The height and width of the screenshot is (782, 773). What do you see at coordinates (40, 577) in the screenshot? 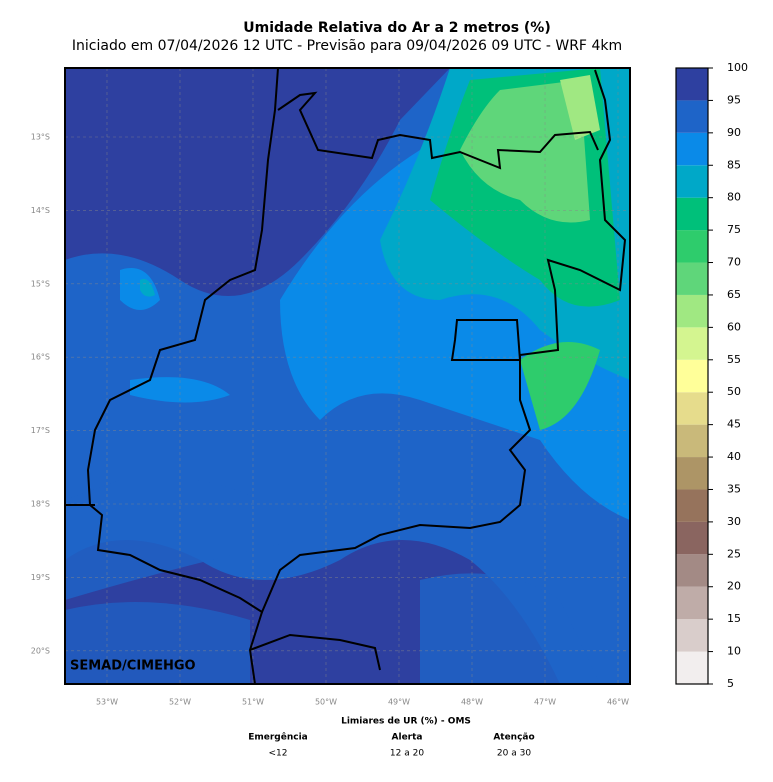
I see `lat-label: 19°S` at bounding box center [40, 577].